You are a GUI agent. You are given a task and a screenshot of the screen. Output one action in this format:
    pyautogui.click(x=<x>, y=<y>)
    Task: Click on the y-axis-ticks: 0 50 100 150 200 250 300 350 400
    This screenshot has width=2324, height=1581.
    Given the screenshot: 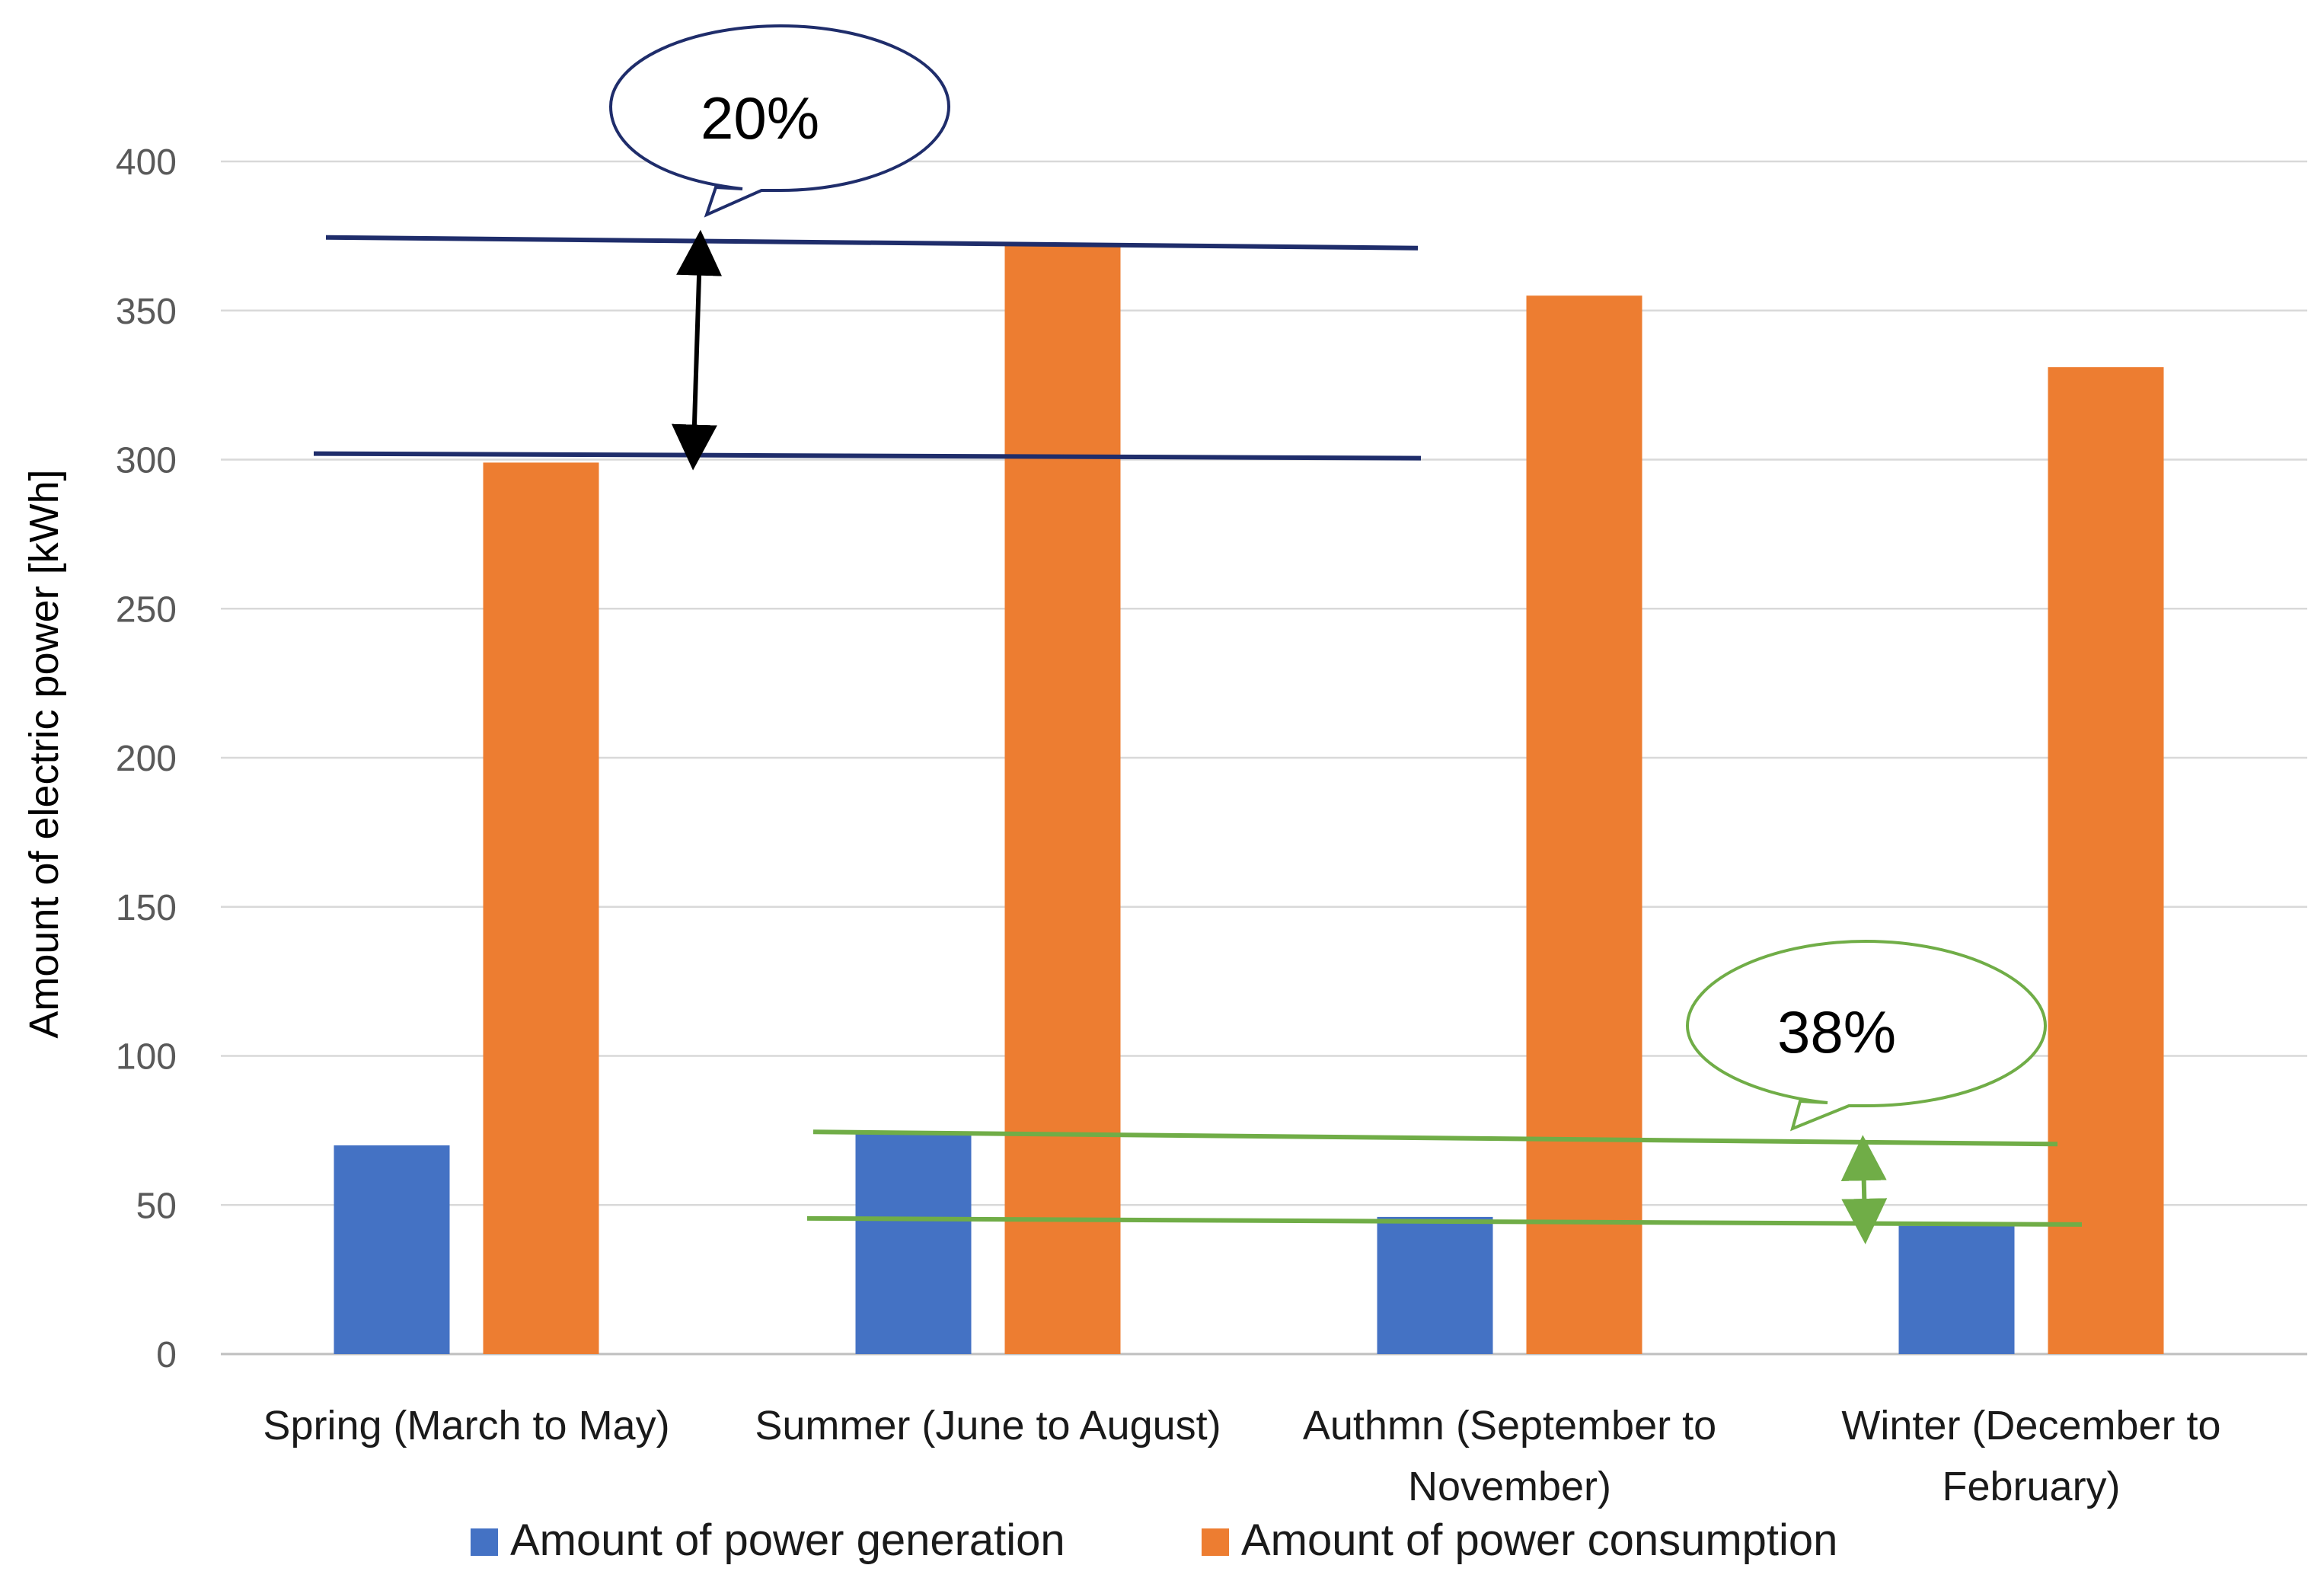 What is the action you would take?
    pyautogui.click(x=146, y=758)
    